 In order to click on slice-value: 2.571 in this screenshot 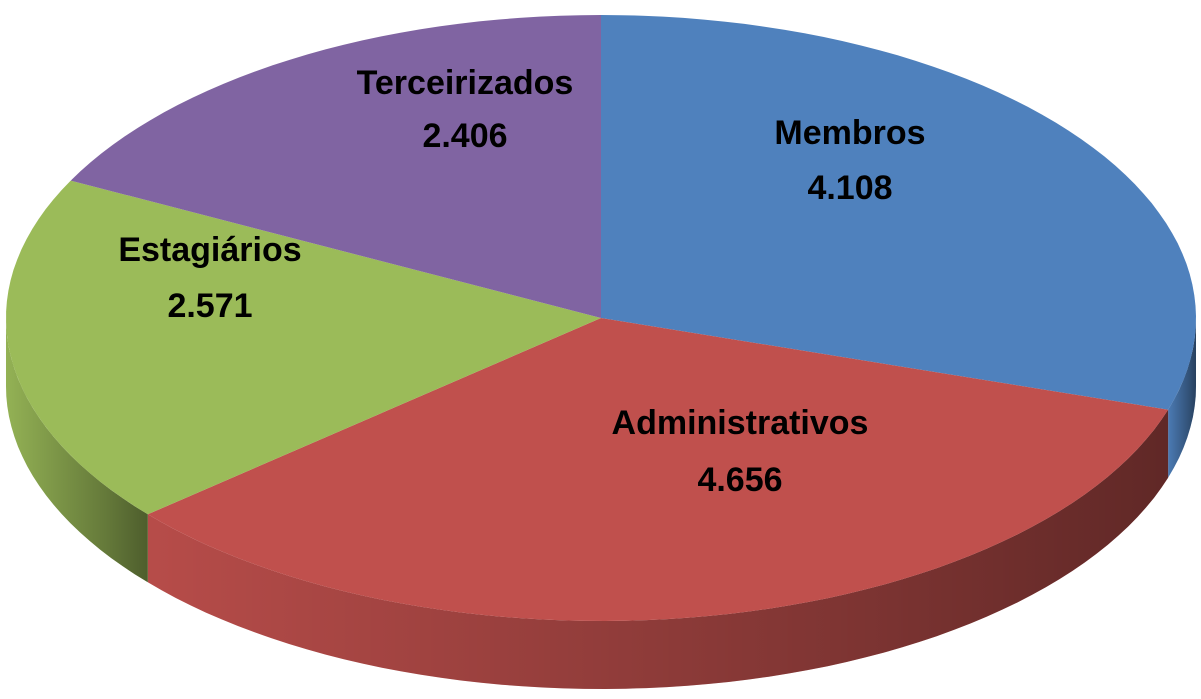, I will do `click(209, 306)`.